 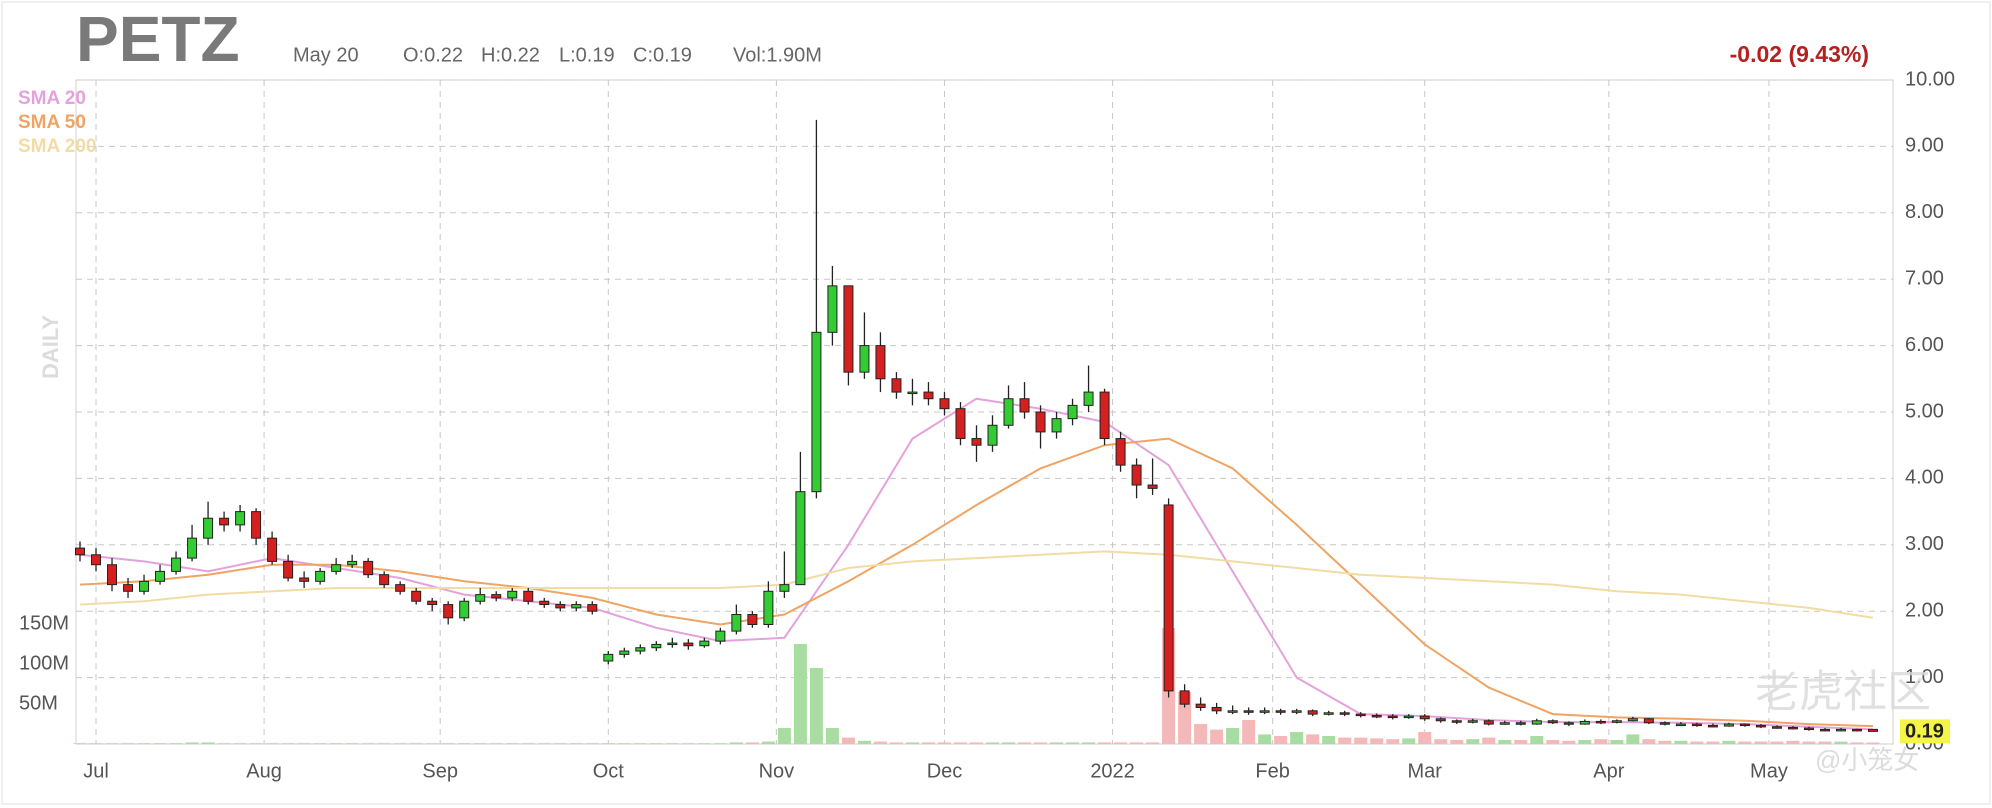 I want to click on header-item: Vol:1.90M, so click(x=777, y=55).